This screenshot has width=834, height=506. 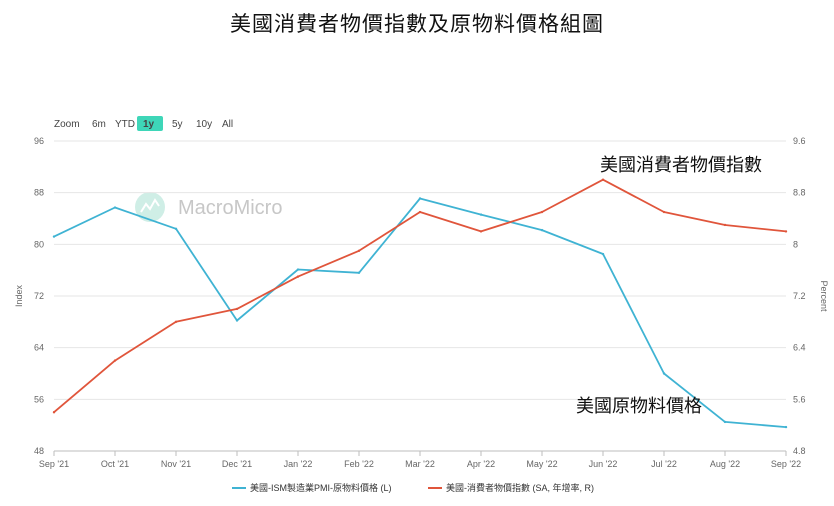 What do you see at coordinates (795, 244) in the screenshot?
I see `y-right-tick-label: 8` at bounding box center [795, 244].